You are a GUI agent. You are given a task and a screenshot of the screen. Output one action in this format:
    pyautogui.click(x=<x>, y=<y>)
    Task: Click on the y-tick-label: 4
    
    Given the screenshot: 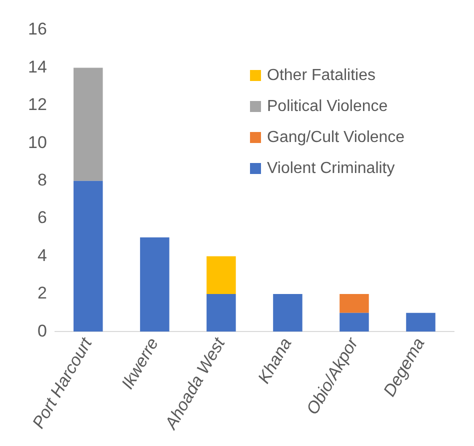 What is the action you would take?
    pyautogui.click(x=42, y=255)
    